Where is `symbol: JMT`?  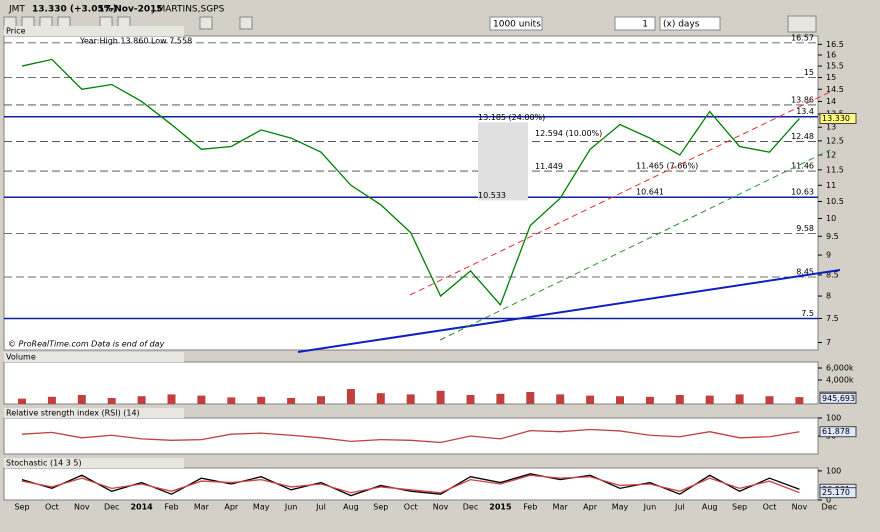 symbol: JMT is located at coordinates (16, 10).